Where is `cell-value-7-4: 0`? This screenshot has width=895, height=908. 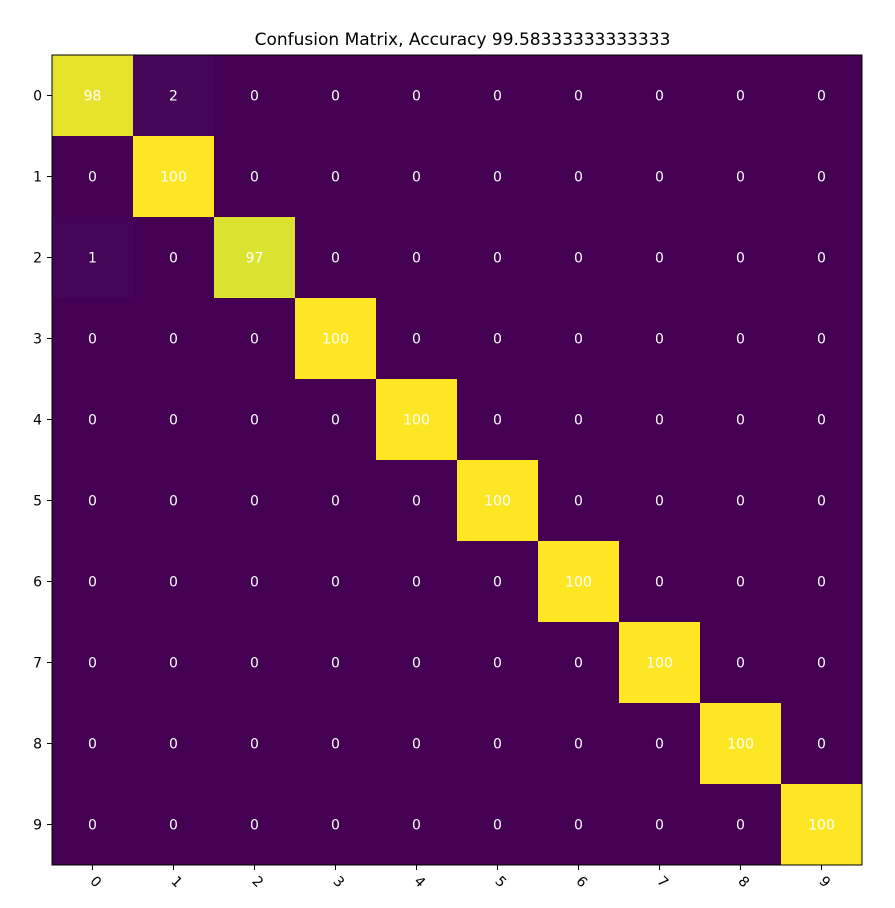
cell-value-7-4: 0 is located at coordinates (416, 664).